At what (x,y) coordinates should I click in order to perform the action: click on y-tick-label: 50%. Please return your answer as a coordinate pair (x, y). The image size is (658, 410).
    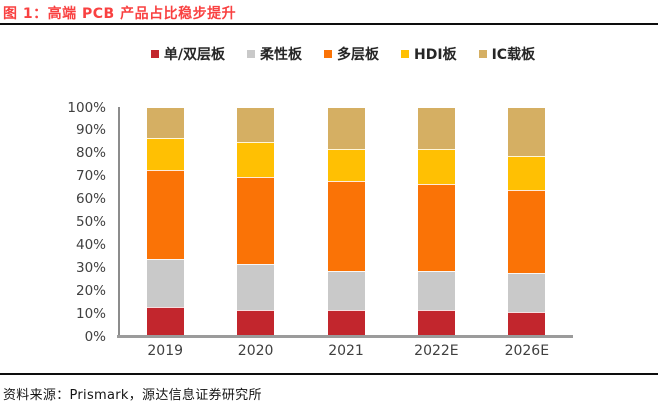
    Looking at the image, I should click on (90, 222).